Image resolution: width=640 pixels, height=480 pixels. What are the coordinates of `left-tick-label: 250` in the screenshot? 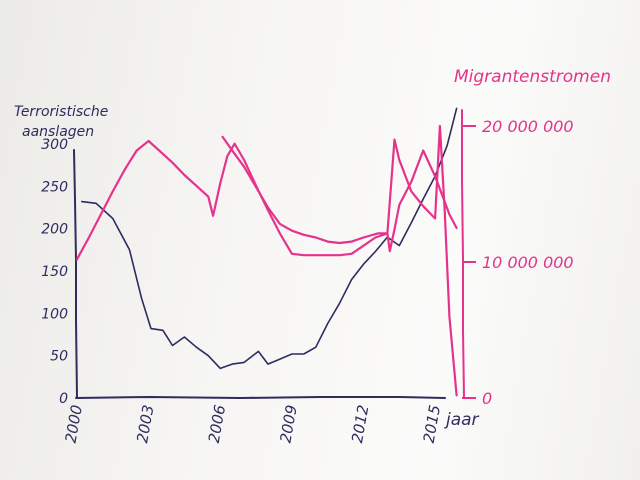 It's located at (54, 187).